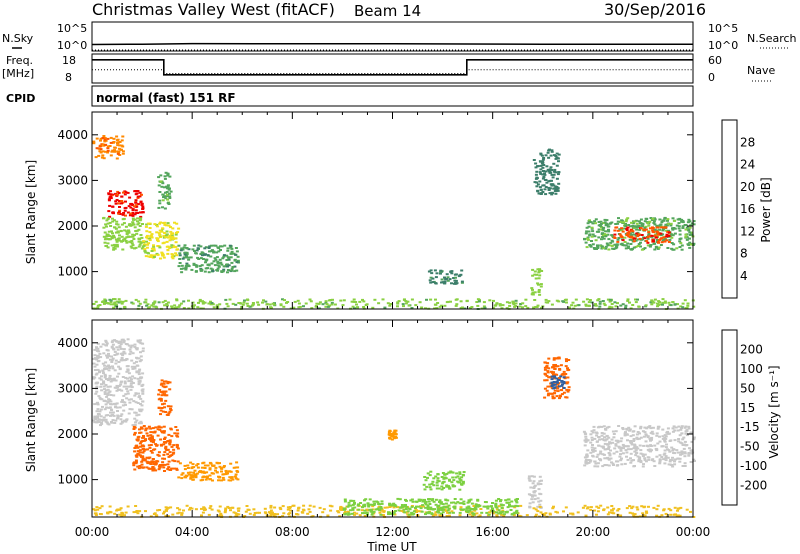 The image size is (800, 554). Describe the element at coordinates (747, 408) in the screenshot. I see `colorbar-tick-label: 15` at that location.